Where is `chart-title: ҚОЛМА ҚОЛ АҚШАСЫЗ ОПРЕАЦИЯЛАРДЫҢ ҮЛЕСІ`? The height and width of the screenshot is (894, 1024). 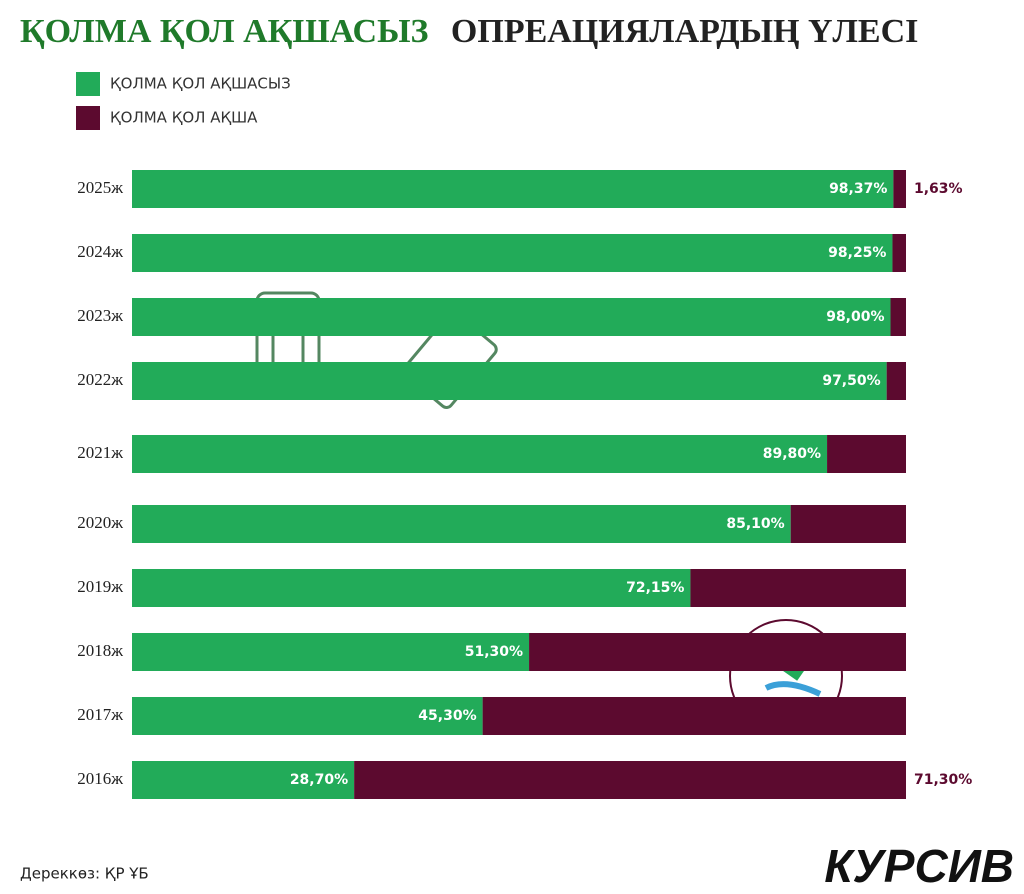
chart-title: ҚОЛМА ҚОЛ АҚШАСЫЗ ОПРЕАЦИЯЛАРДЫҢ ҮЛЕСІ is located at coordinates (469, 31).